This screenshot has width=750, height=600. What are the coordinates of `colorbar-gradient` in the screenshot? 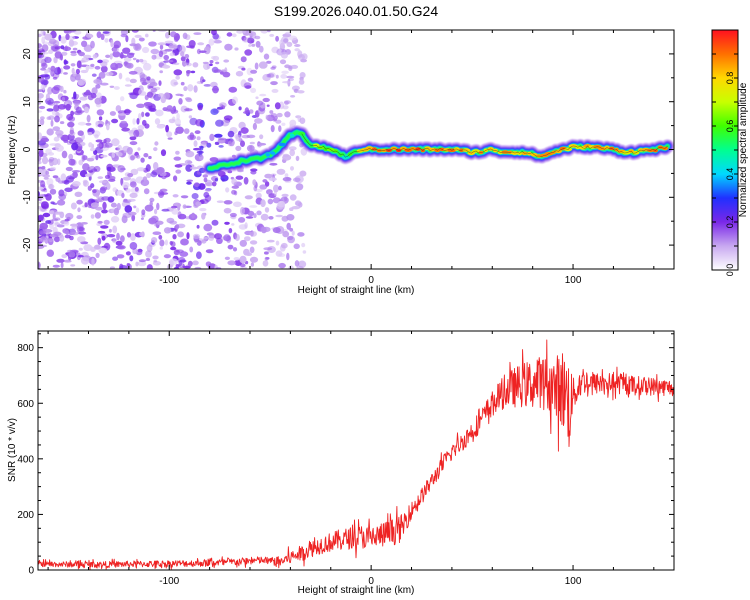 It's located at (725, 150).